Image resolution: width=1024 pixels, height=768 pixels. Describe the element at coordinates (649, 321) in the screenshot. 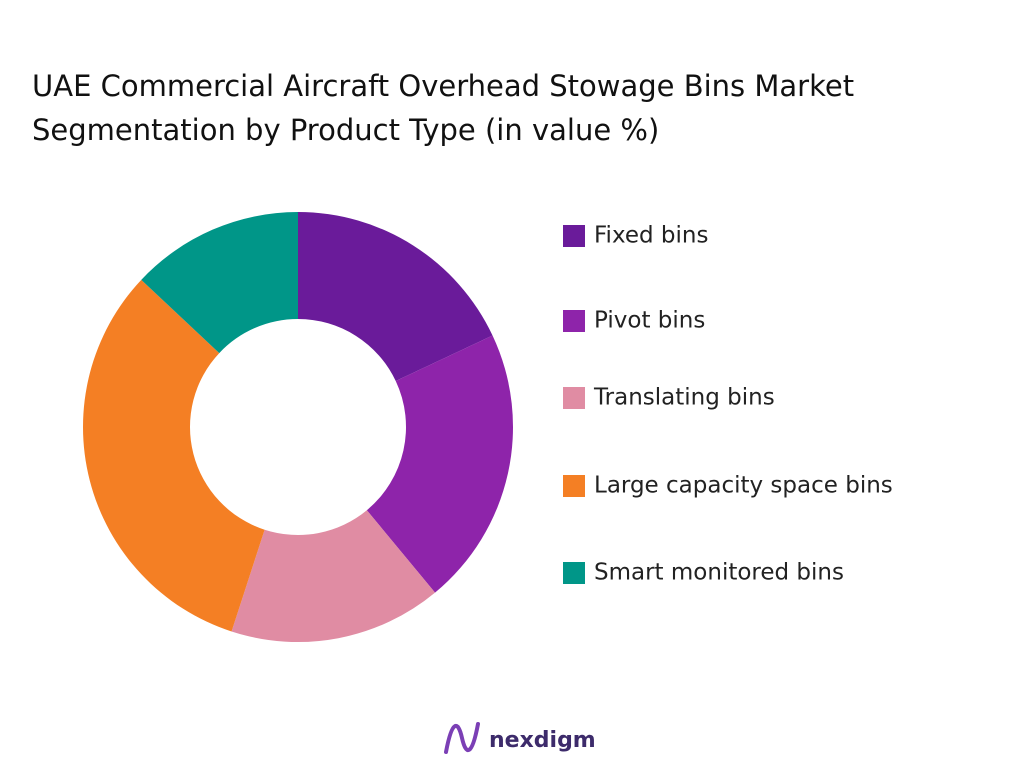

I see `legend-label: Pivot bins` at that location.